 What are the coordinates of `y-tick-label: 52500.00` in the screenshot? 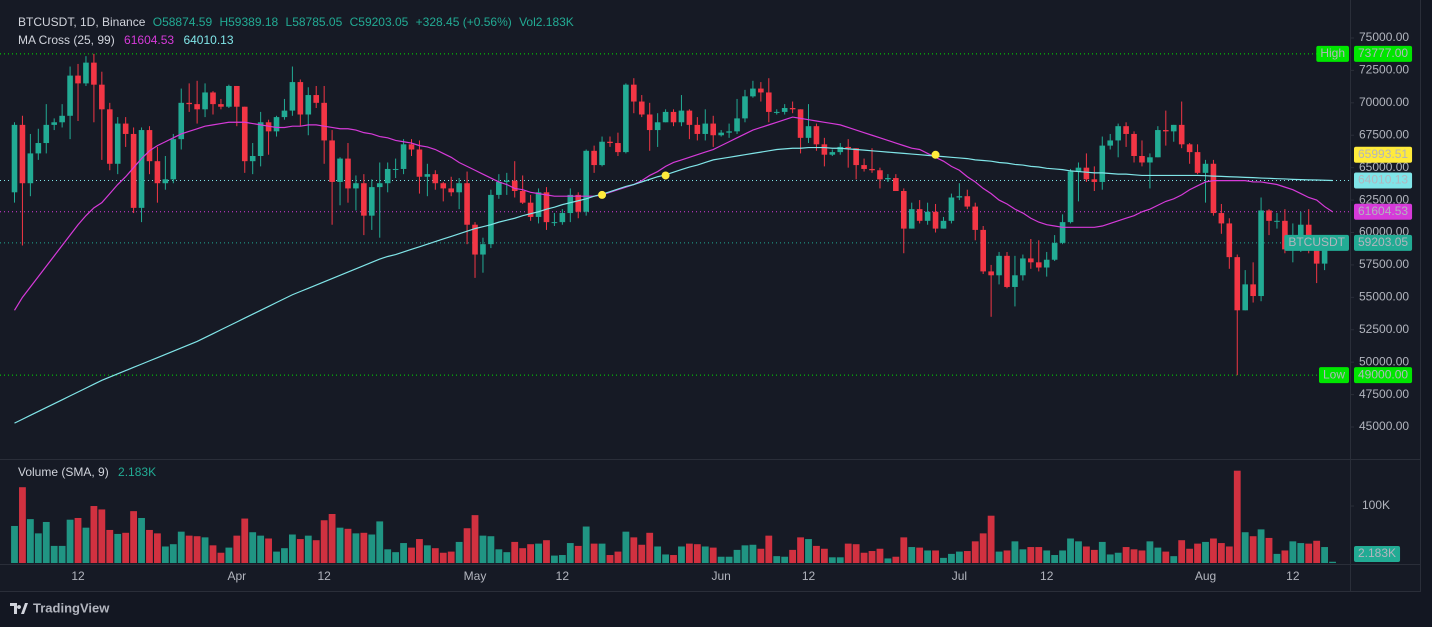 It's located at (1384, 329).